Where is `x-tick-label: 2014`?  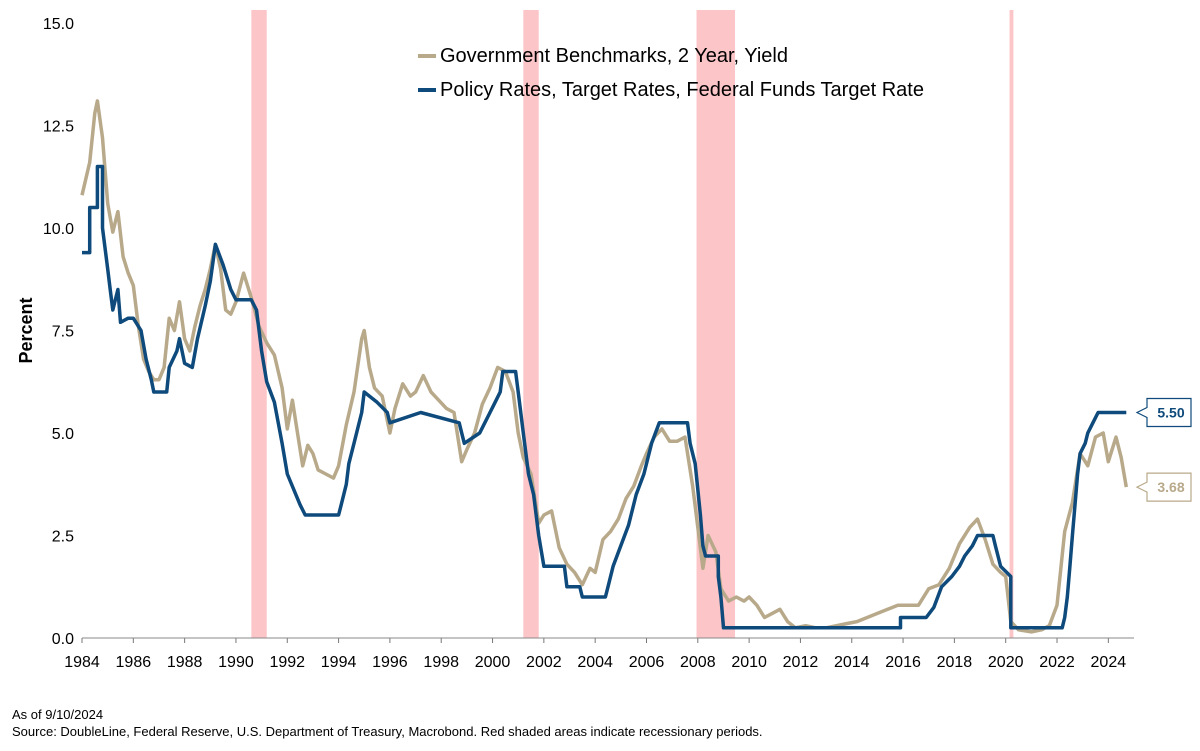
x-tick-label: 2014 is located at coordinates (852, 662).